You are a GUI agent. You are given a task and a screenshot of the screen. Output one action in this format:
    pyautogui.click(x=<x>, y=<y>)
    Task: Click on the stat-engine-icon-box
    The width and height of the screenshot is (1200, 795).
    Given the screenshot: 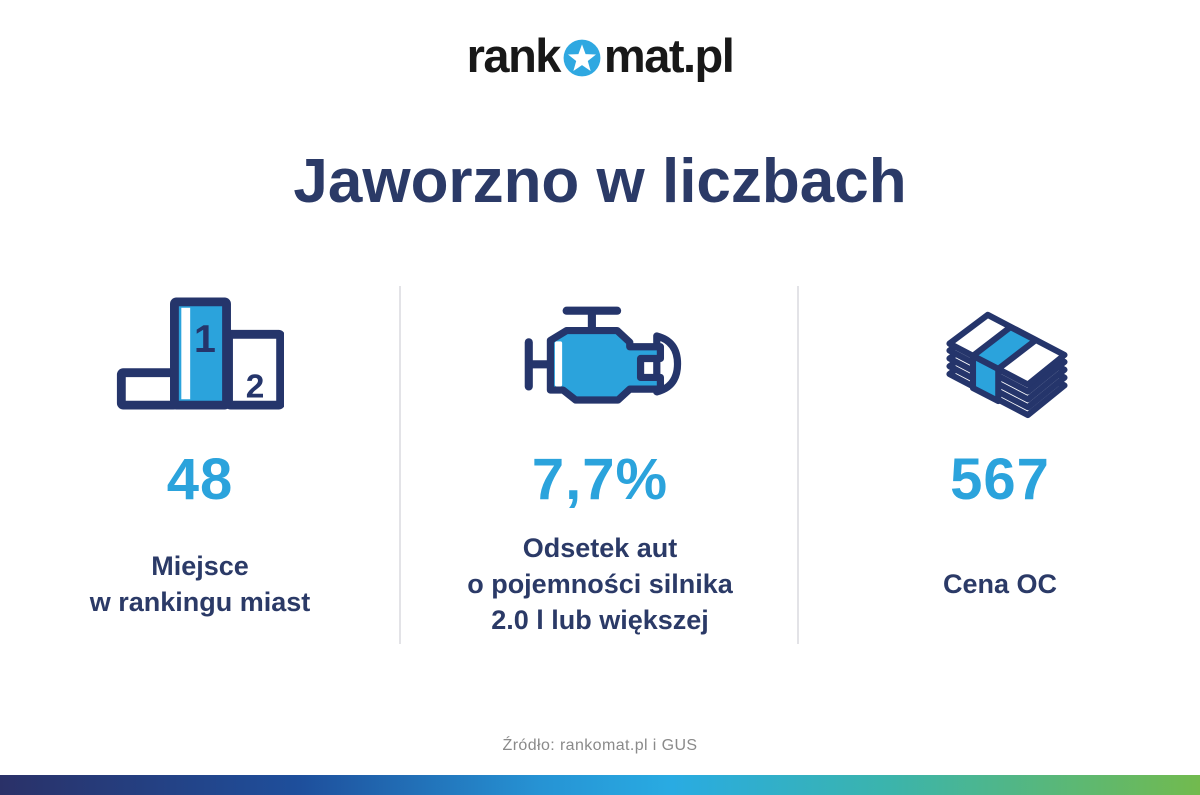 What is the action you would take?
    pyautogui.click(x=600, y=354)
    